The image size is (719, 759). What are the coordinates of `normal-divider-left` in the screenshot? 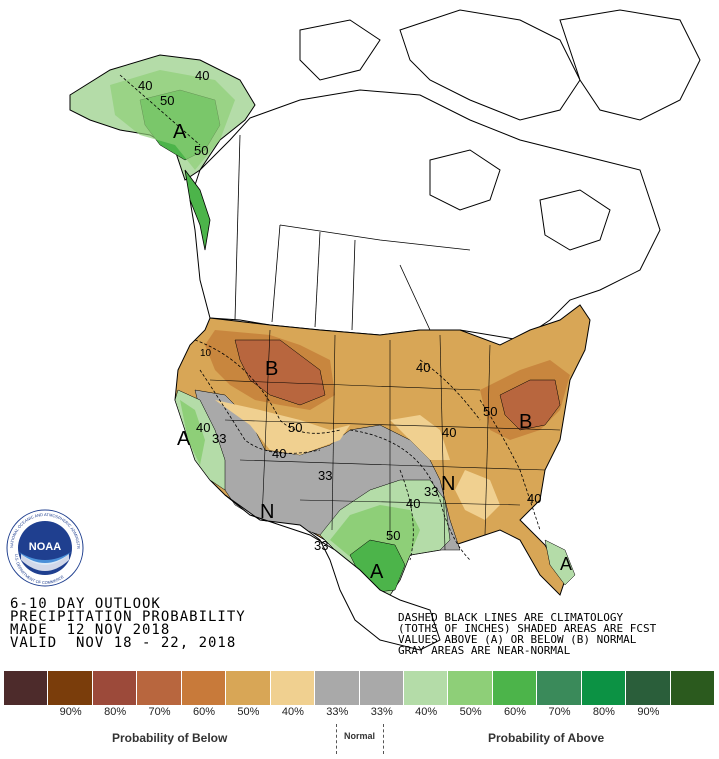 It's located at (336, 739).